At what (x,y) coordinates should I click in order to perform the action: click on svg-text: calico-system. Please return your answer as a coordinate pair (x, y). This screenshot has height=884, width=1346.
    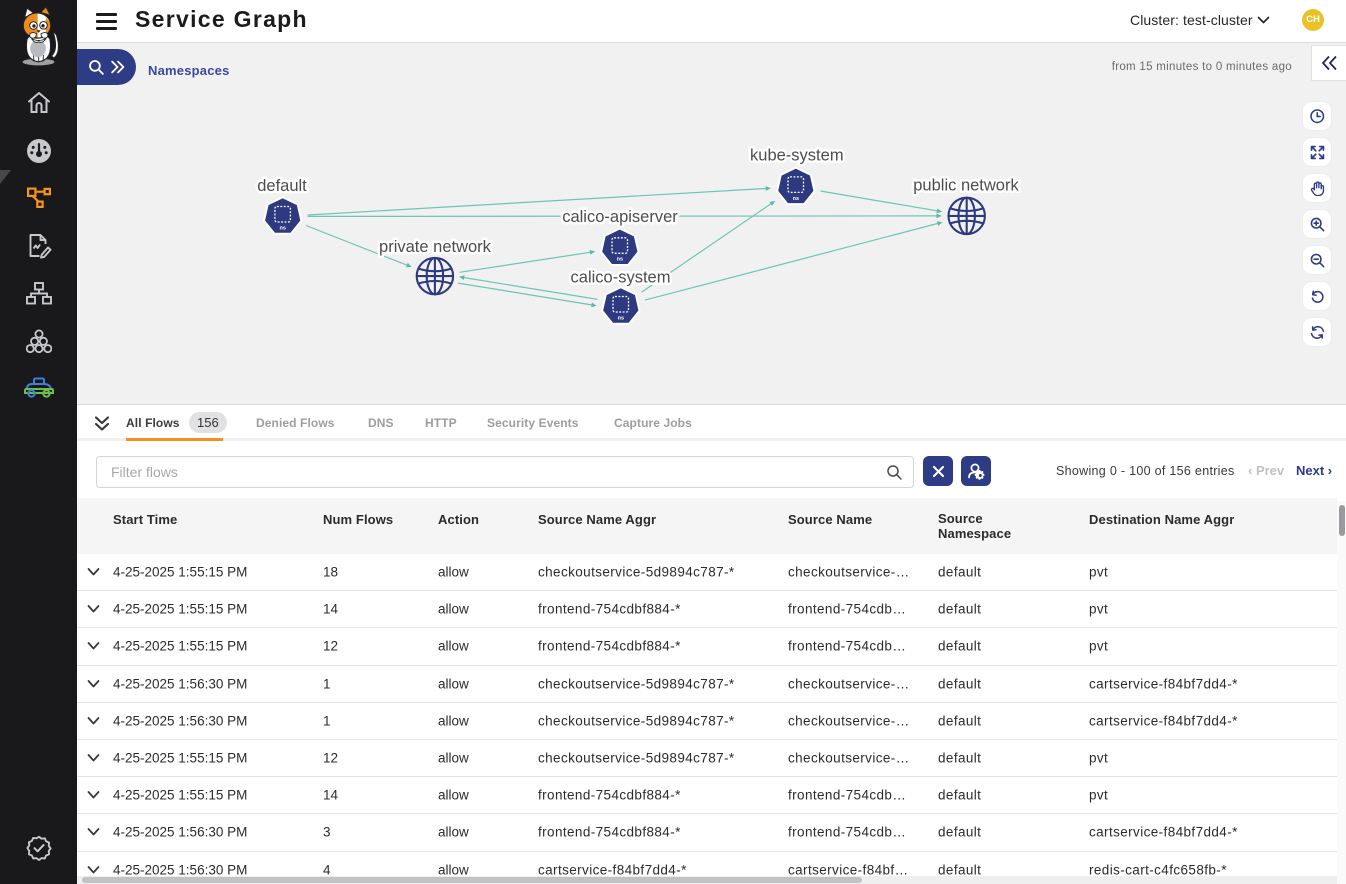
    Looking at the image, I should click on (621, 278).